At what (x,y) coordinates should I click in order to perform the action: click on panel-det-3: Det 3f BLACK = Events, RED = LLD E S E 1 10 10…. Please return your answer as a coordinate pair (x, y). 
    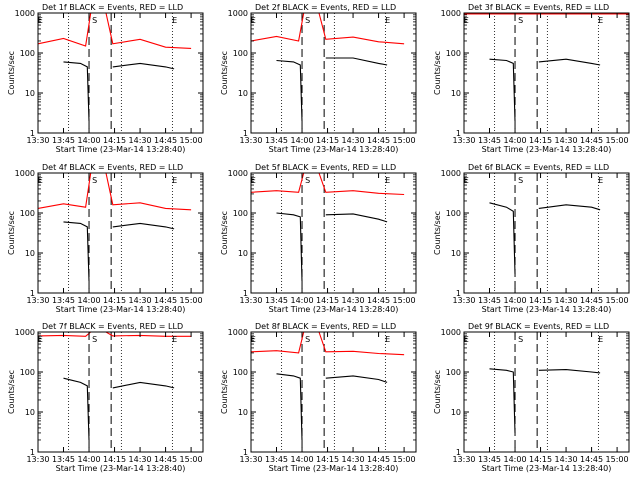
    Looking at the image, I should click on (531, 78).